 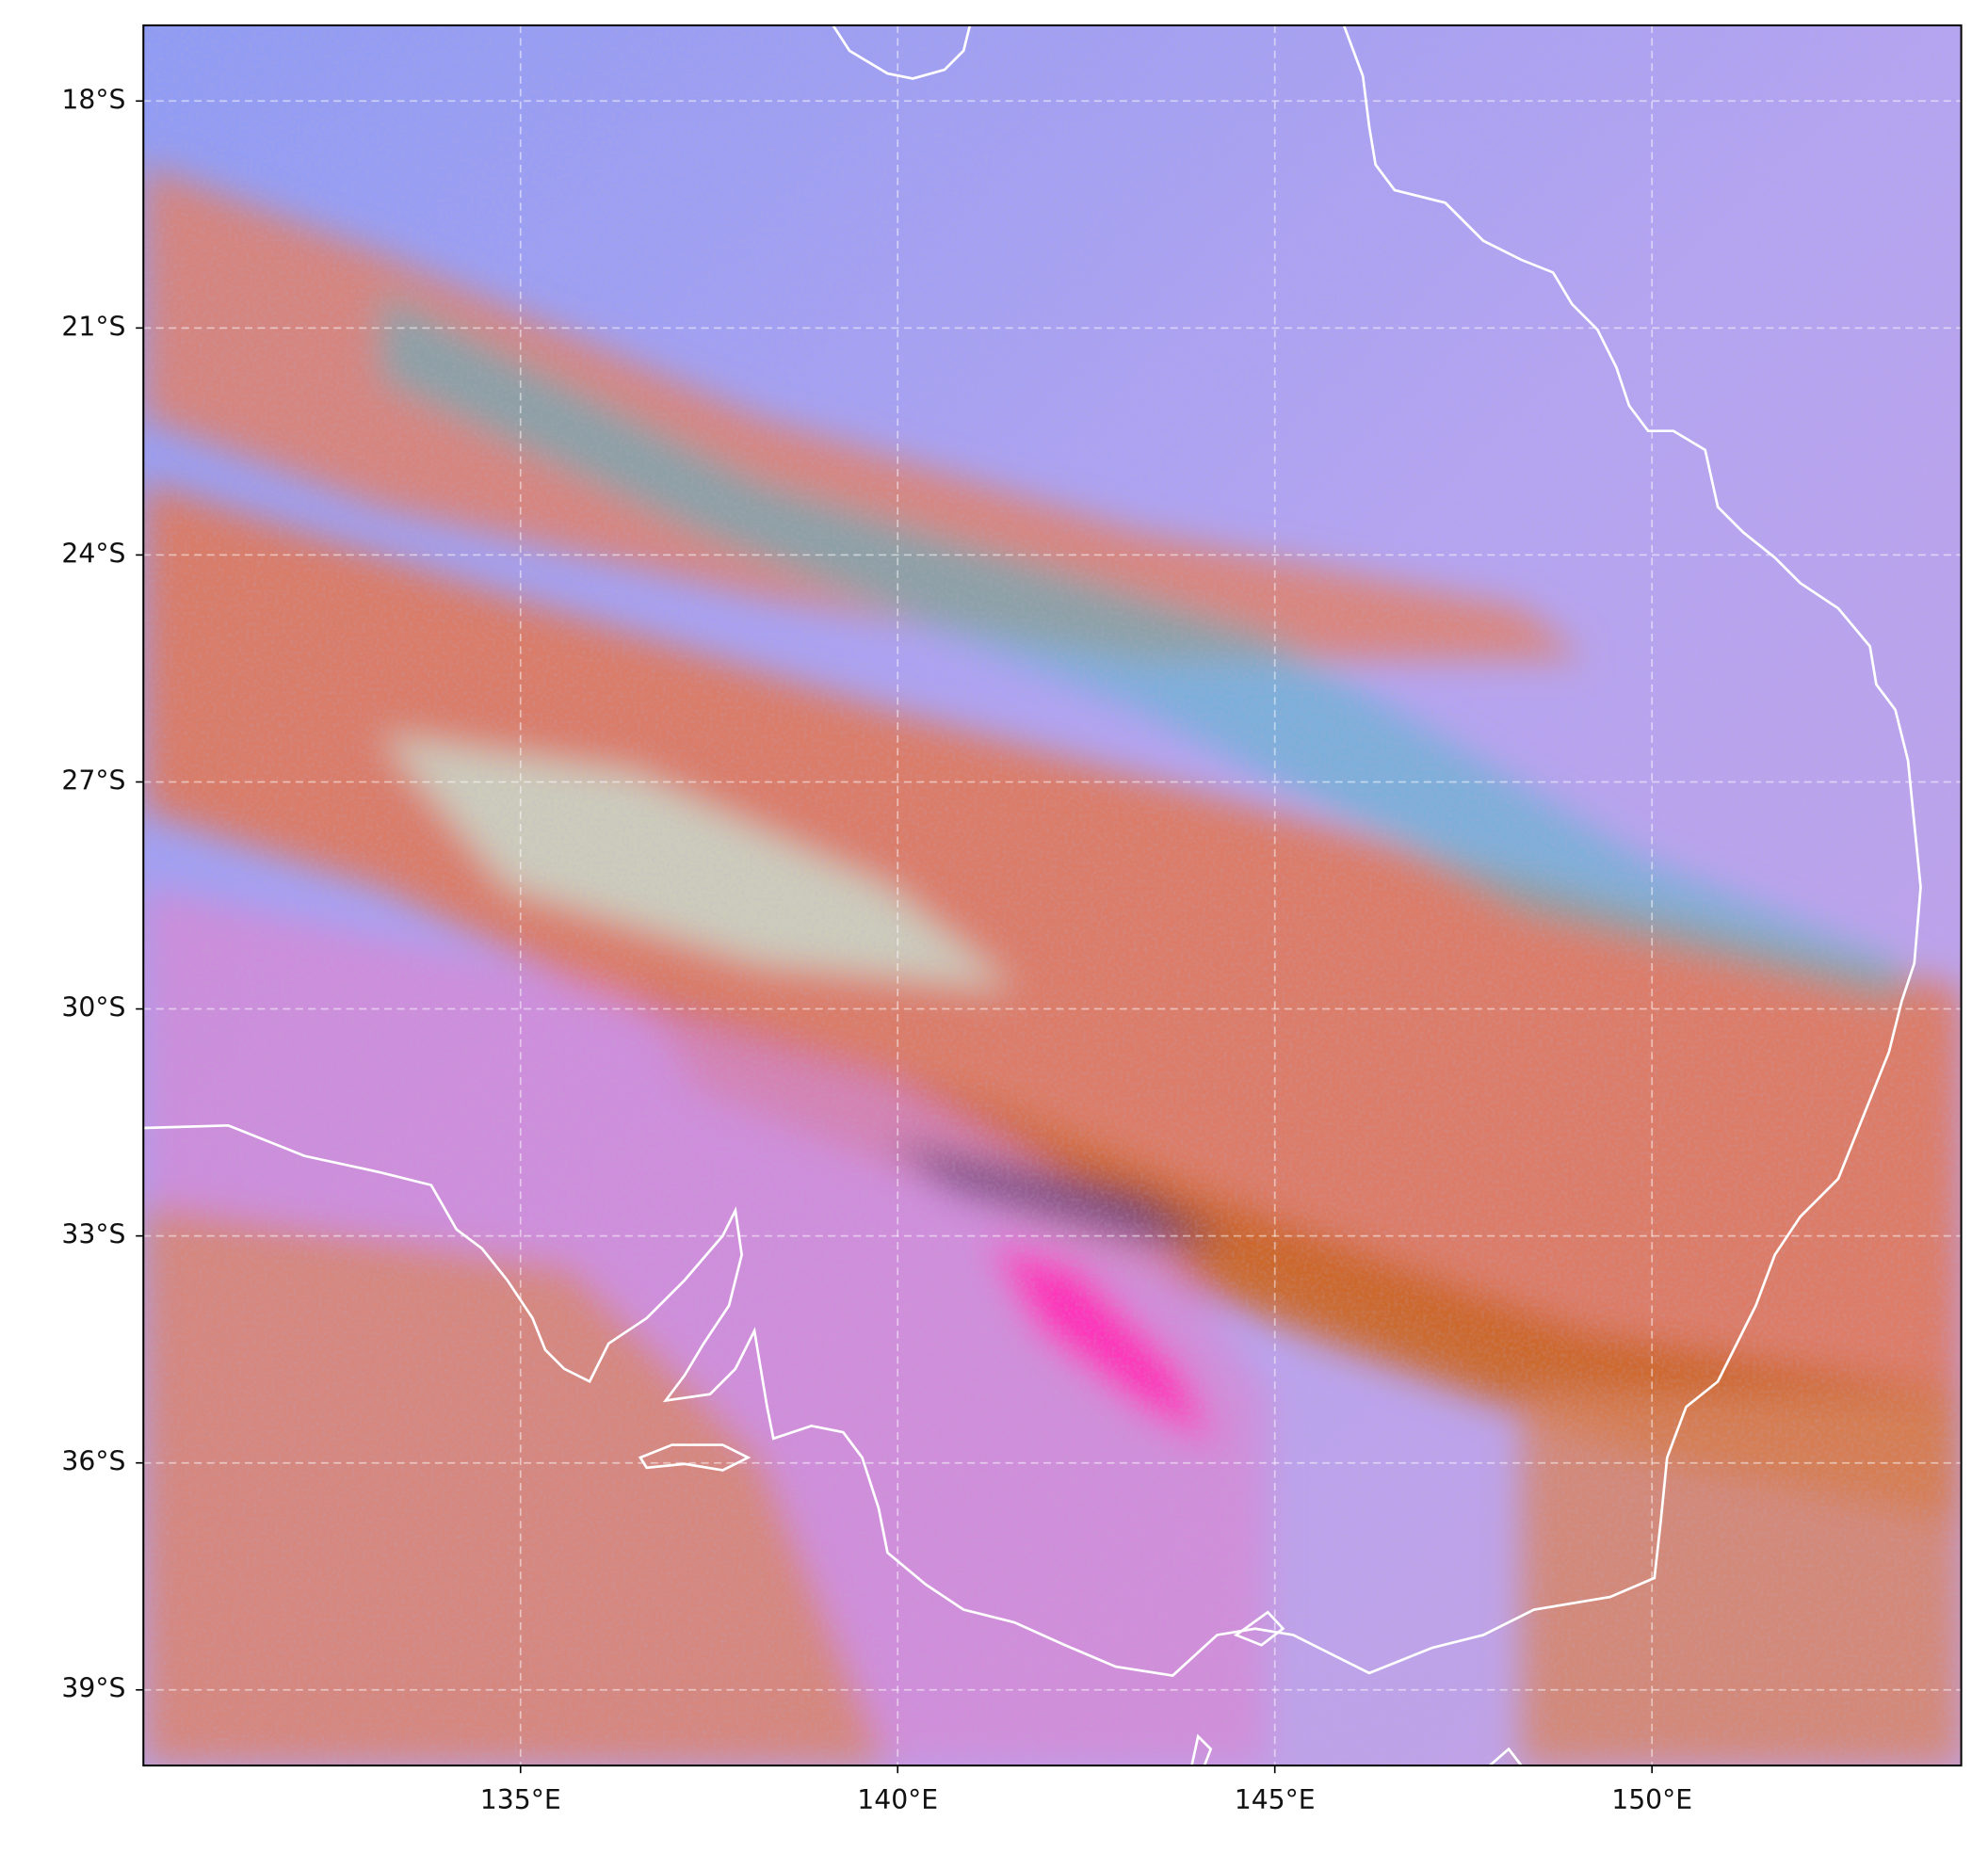 I want to click on y-tick-label: 33°S, so click(x=93, y=1234).